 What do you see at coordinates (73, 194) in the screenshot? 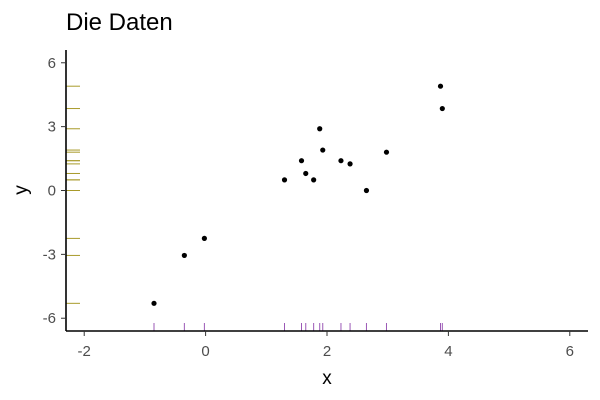
I see `y-rug` at bounding box center [73, 194].